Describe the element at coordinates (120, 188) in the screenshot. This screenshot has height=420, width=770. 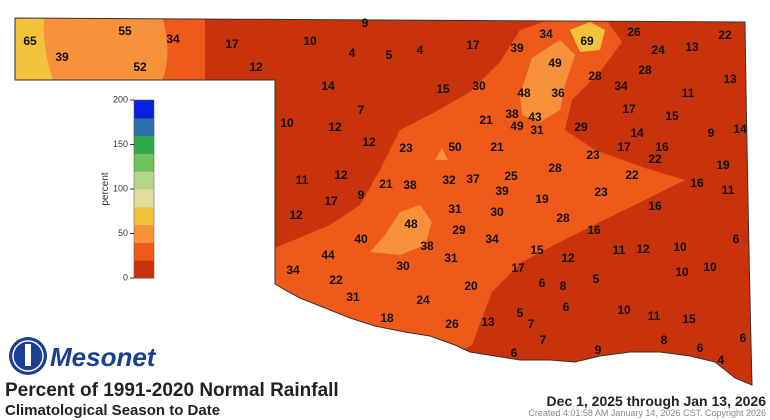
I see `legend-tick-label: 100` at that location.